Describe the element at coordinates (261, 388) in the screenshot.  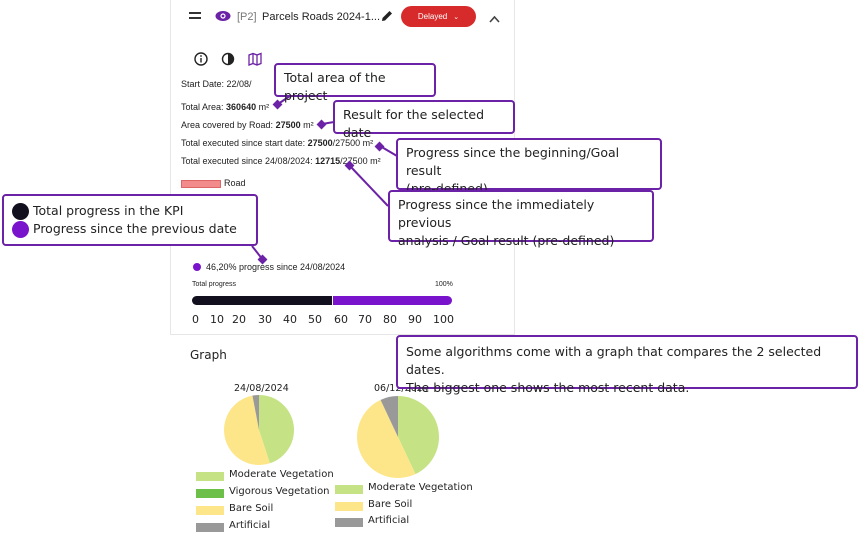
I see `pie-left-date: 24/08/2024` at that location.